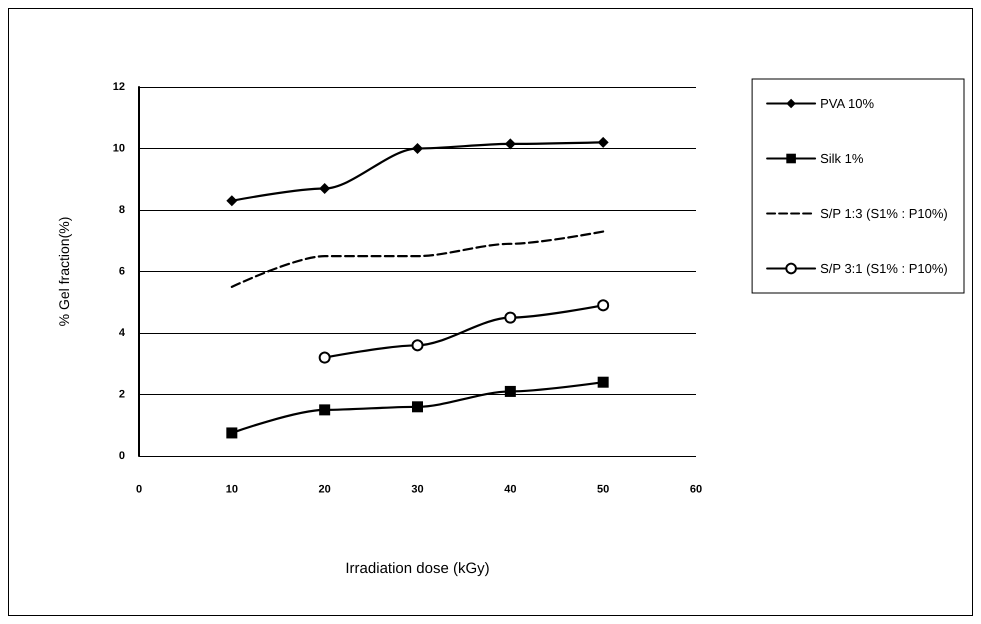 The width and height of the screenshot is (981, 624). Describe the element at coordinates (121, 456) in the screenshot. I see `y-tick-label: 0` at that location.